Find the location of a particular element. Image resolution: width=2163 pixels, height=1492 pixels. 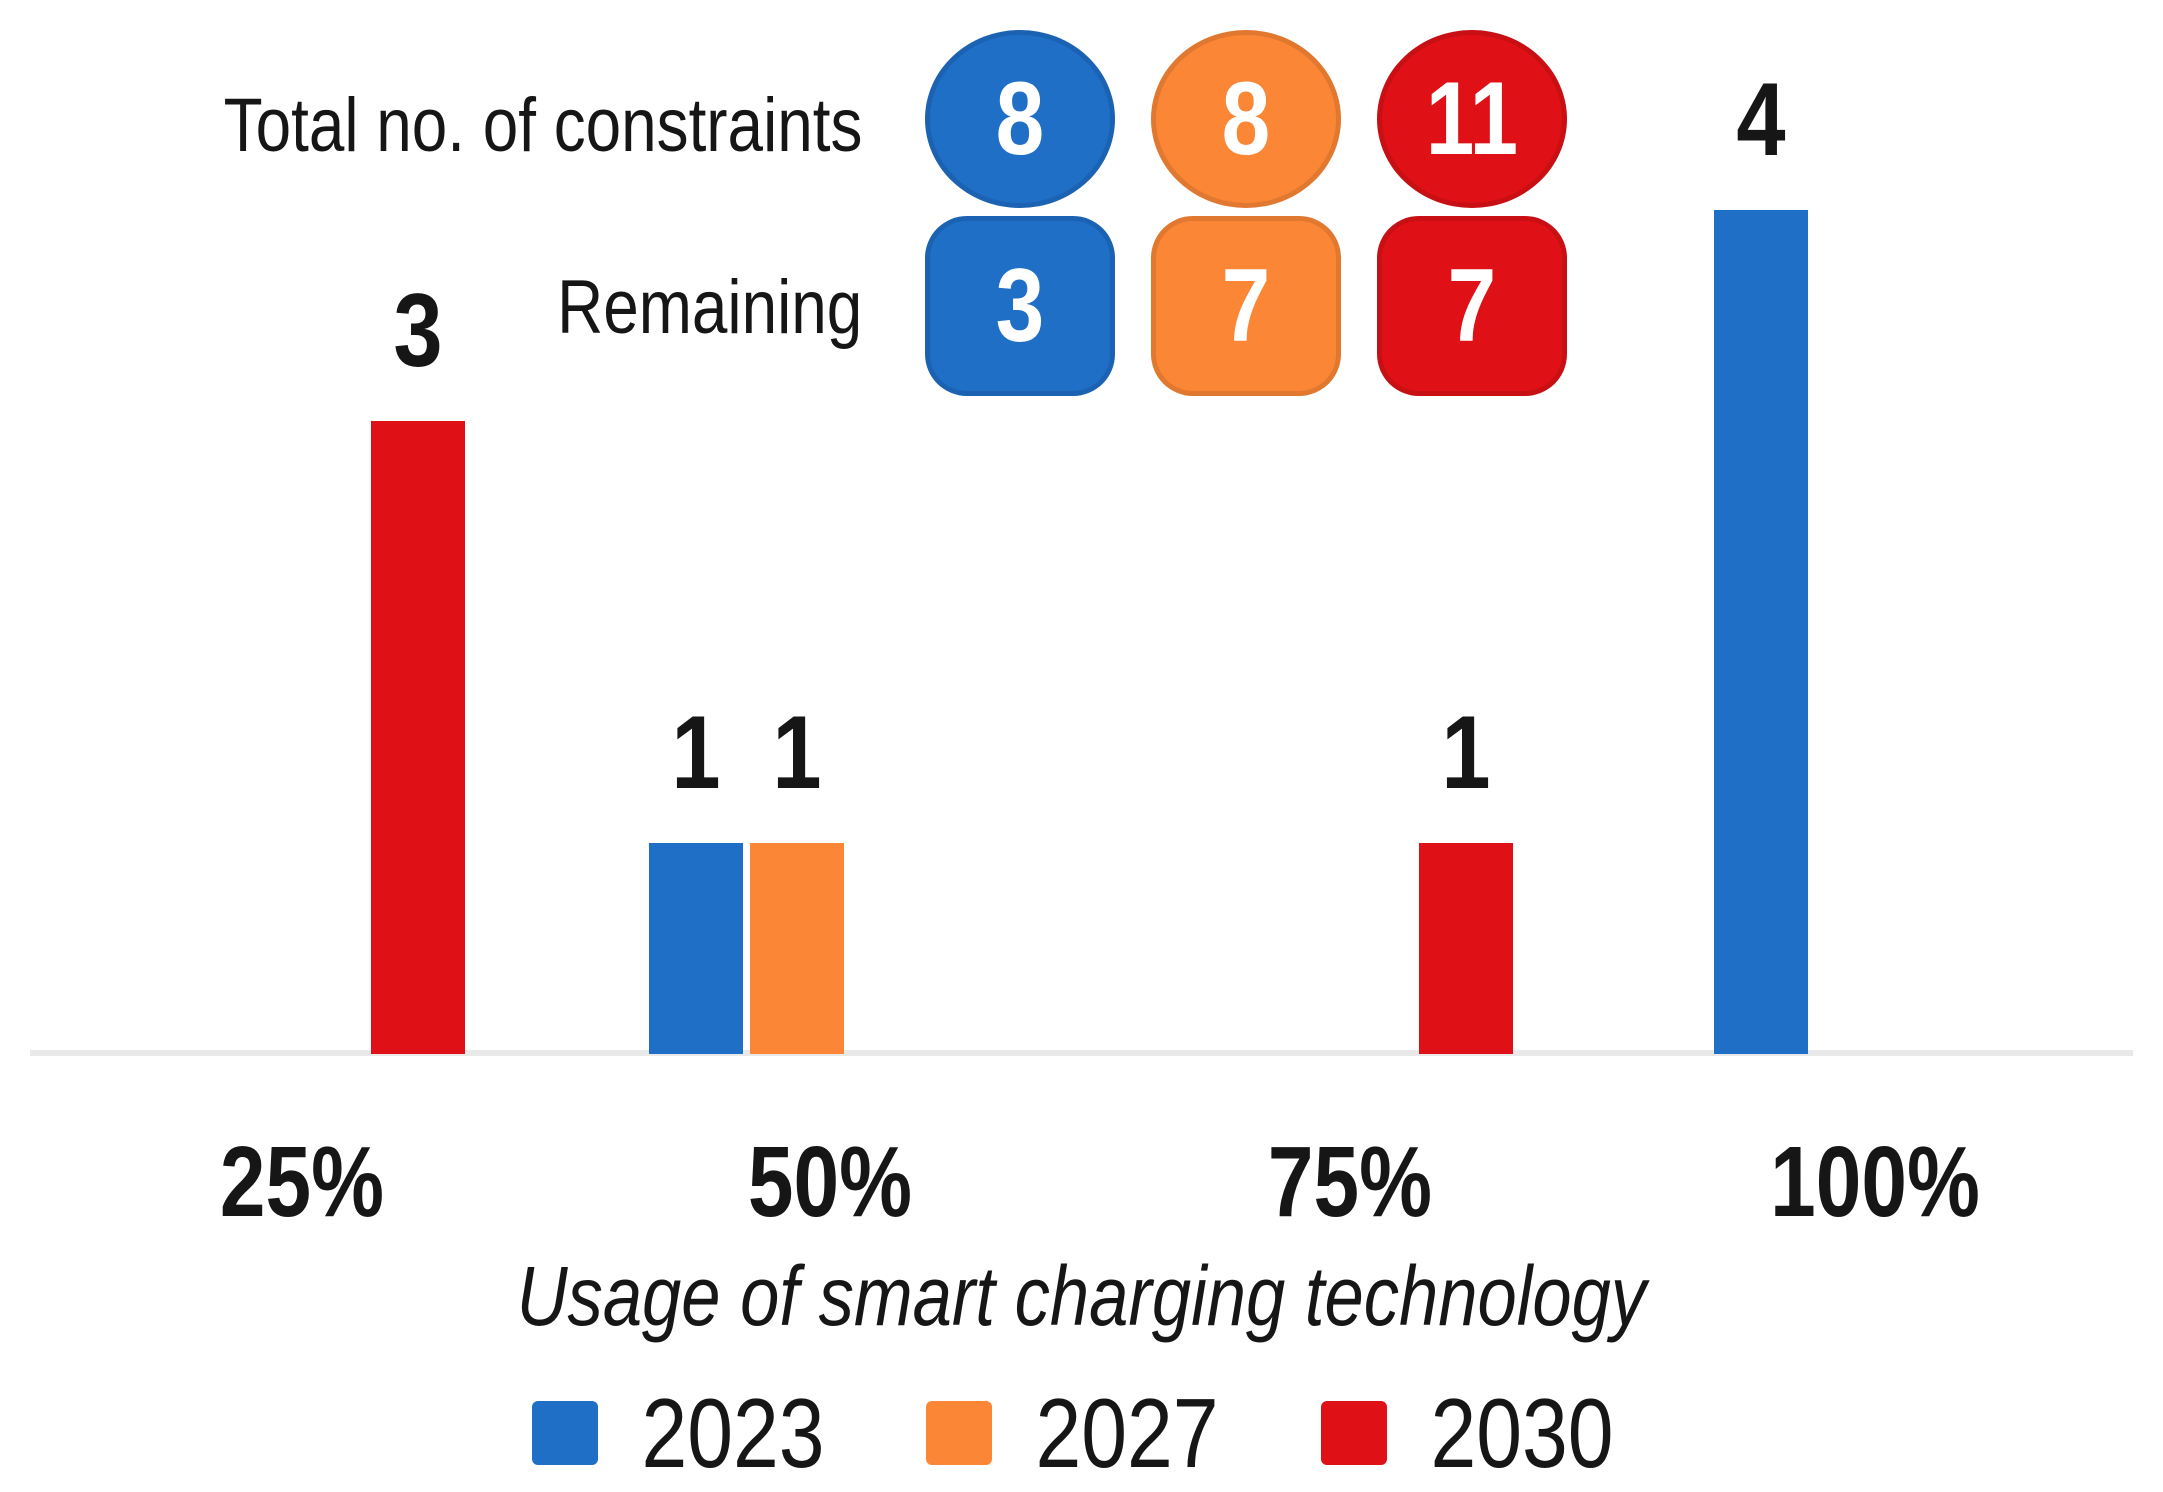

legend-item-2027: 2027 is located at coordinates (1081, 1433).